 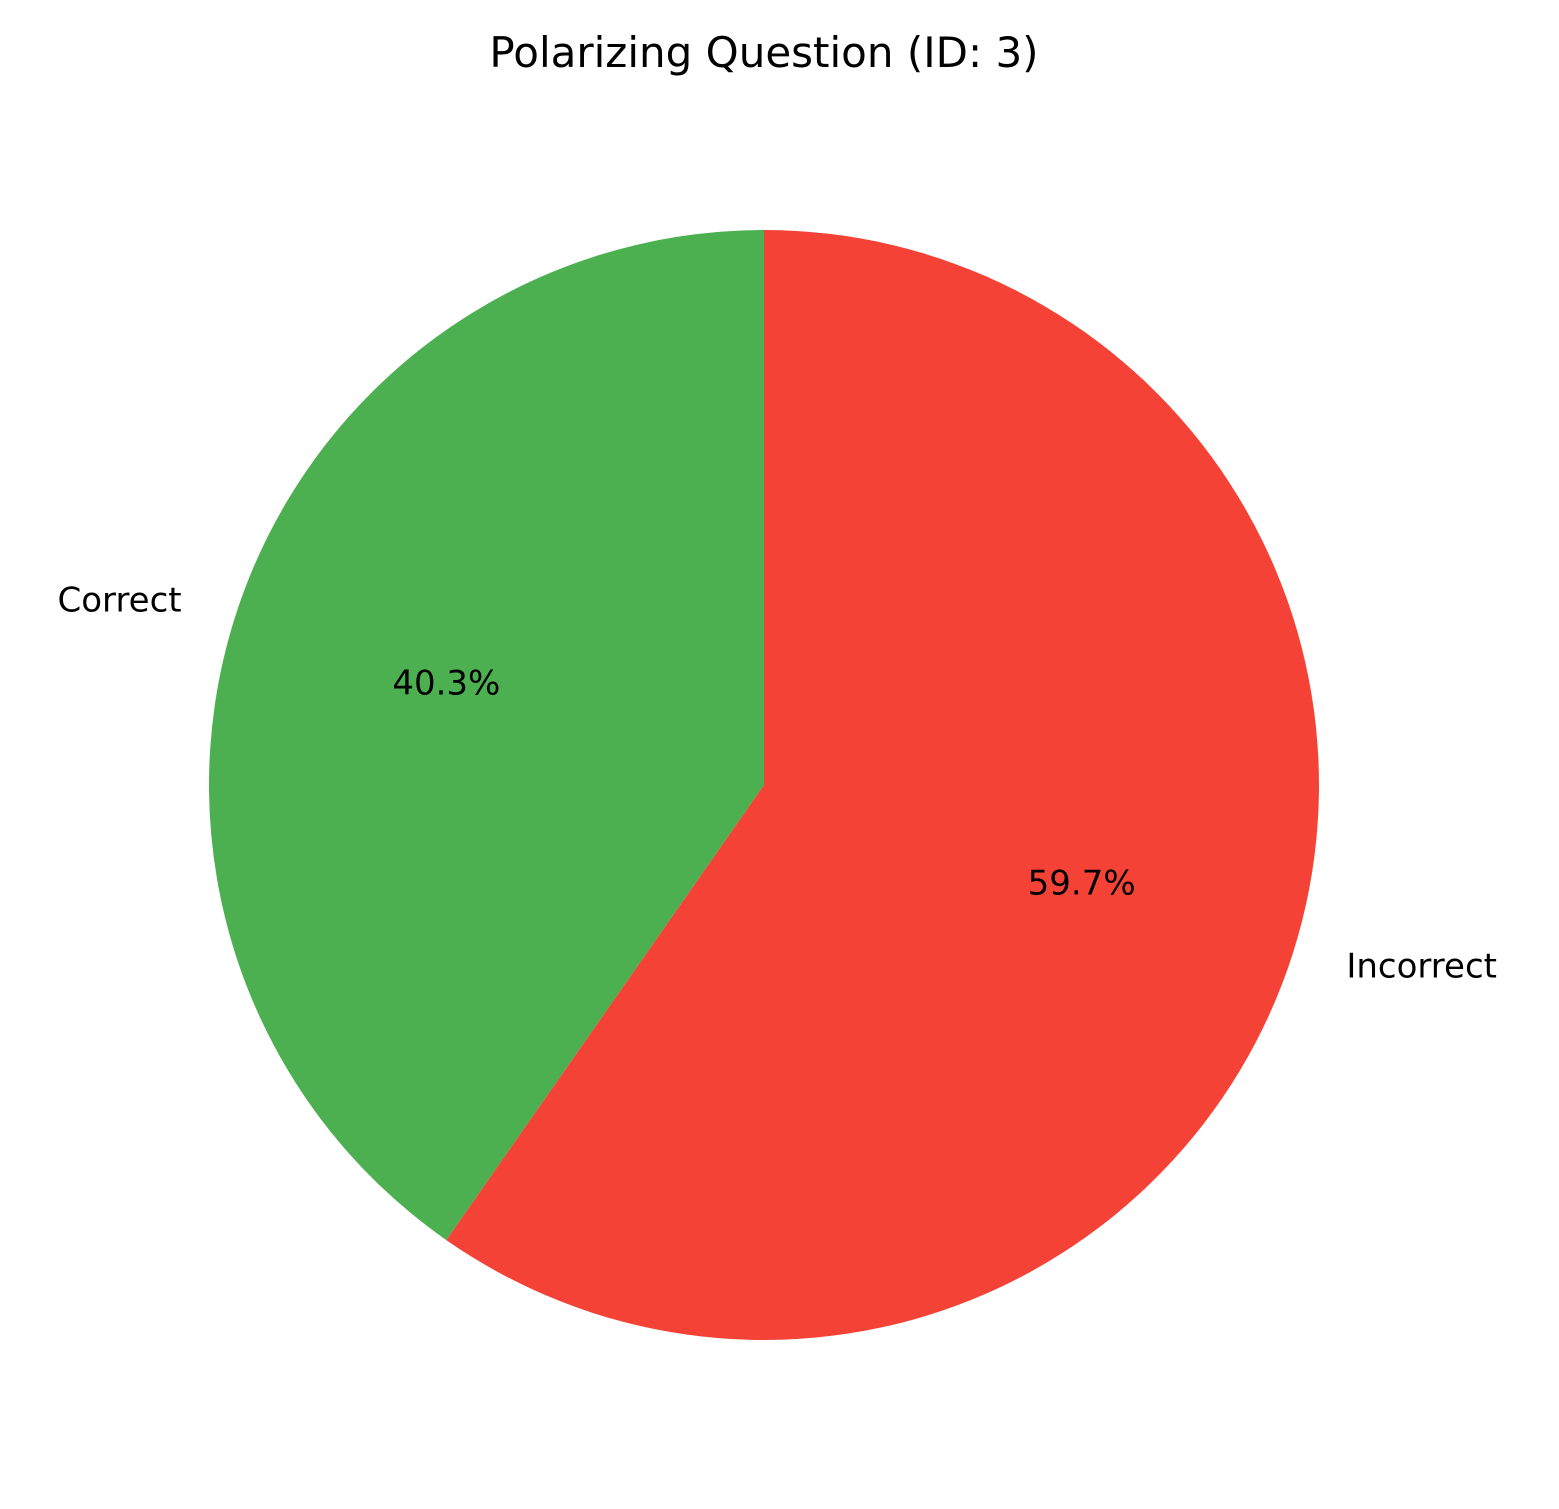 I want to click on percent-label-incorrect: 59.7%, so click(x=1082, y=883).